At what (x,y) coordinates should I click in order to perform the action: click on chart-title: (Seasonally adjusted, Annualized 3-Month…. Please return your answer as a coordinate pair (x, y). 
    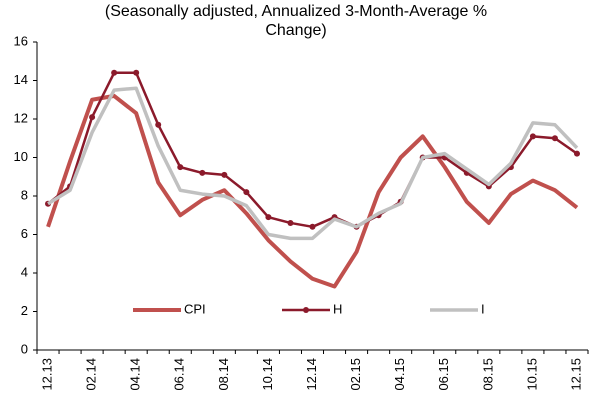
    Looking at the image, I should click on (296, 21).